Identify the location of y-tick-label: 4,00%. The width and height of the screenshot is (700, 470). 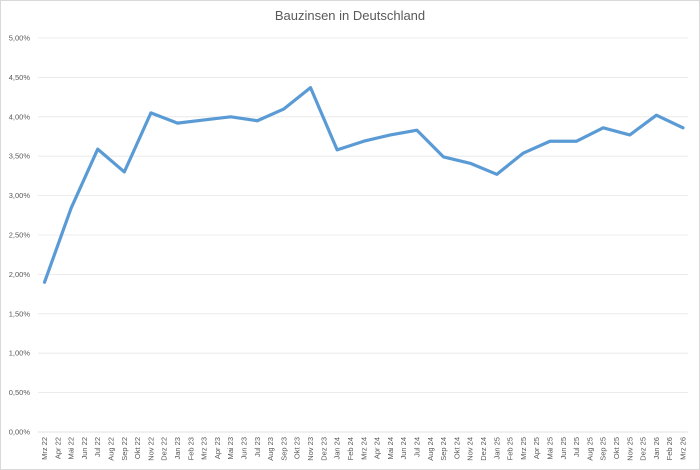
(20, 116).